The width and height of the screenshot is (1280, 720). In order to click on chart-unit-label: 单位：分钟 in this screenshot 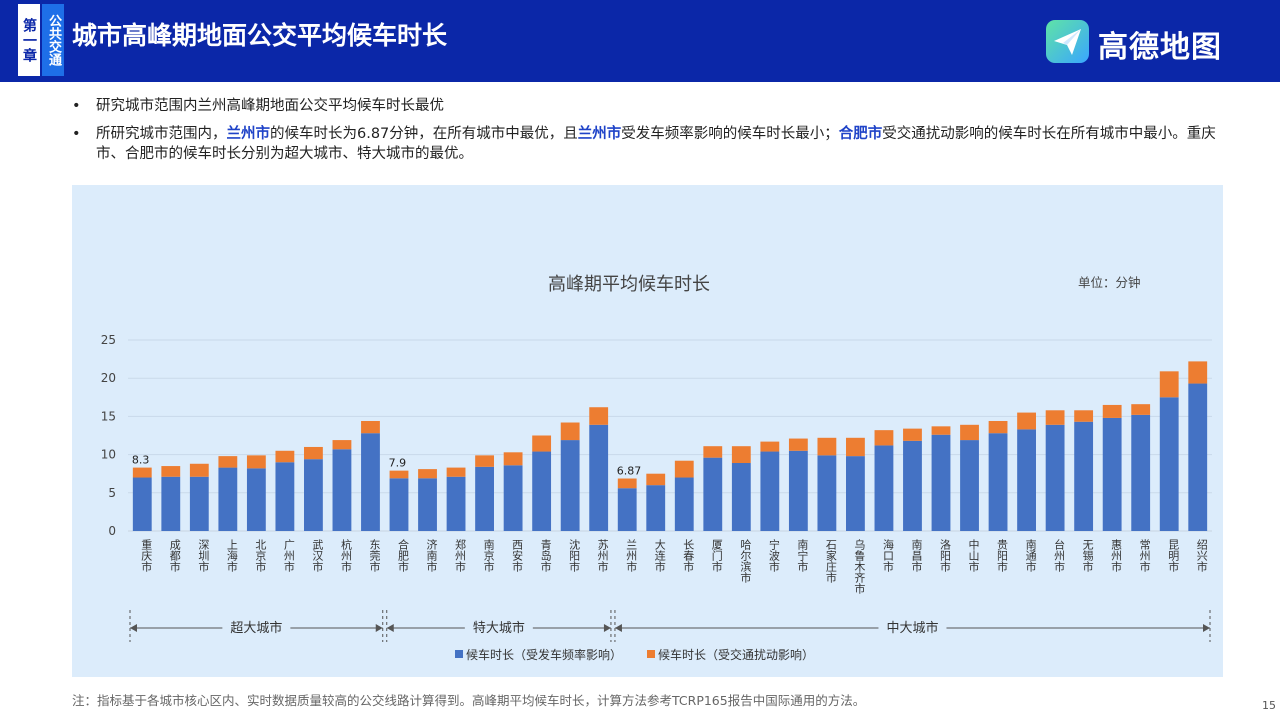, I will do `click(1109, 282)`.